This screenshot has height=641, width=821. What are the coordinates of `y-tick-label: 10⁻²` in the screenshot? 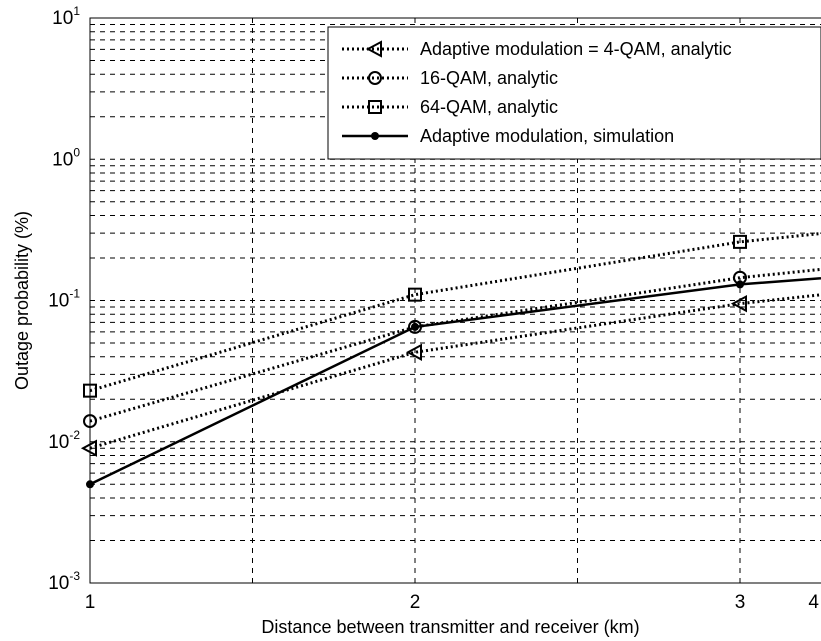 It's located at (64, 440).